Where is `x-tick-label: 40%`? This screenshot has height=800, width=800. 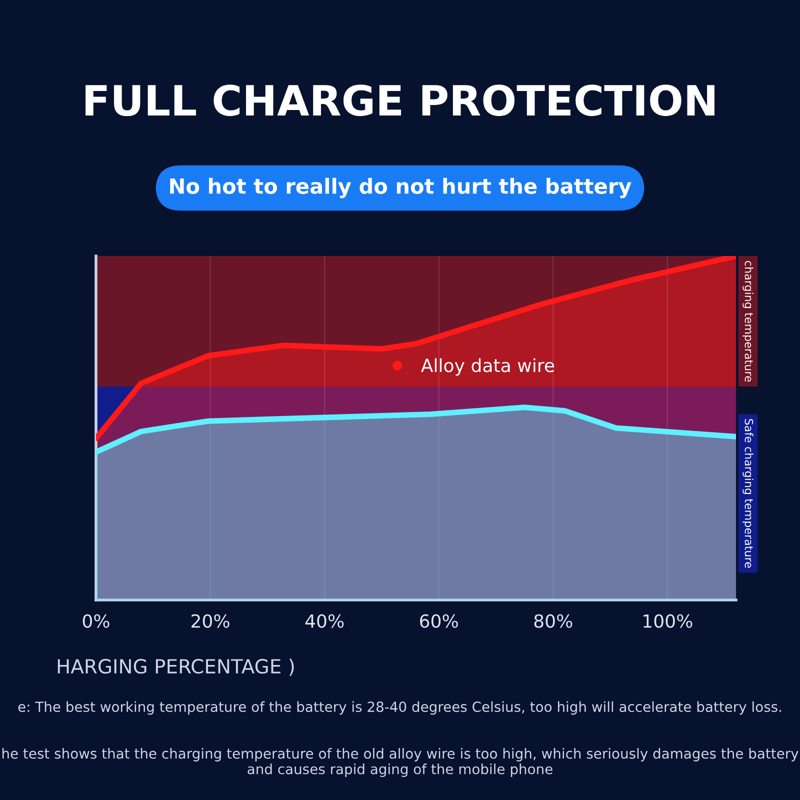
x-tick-label: 40% is located at coordinates (324, 621).